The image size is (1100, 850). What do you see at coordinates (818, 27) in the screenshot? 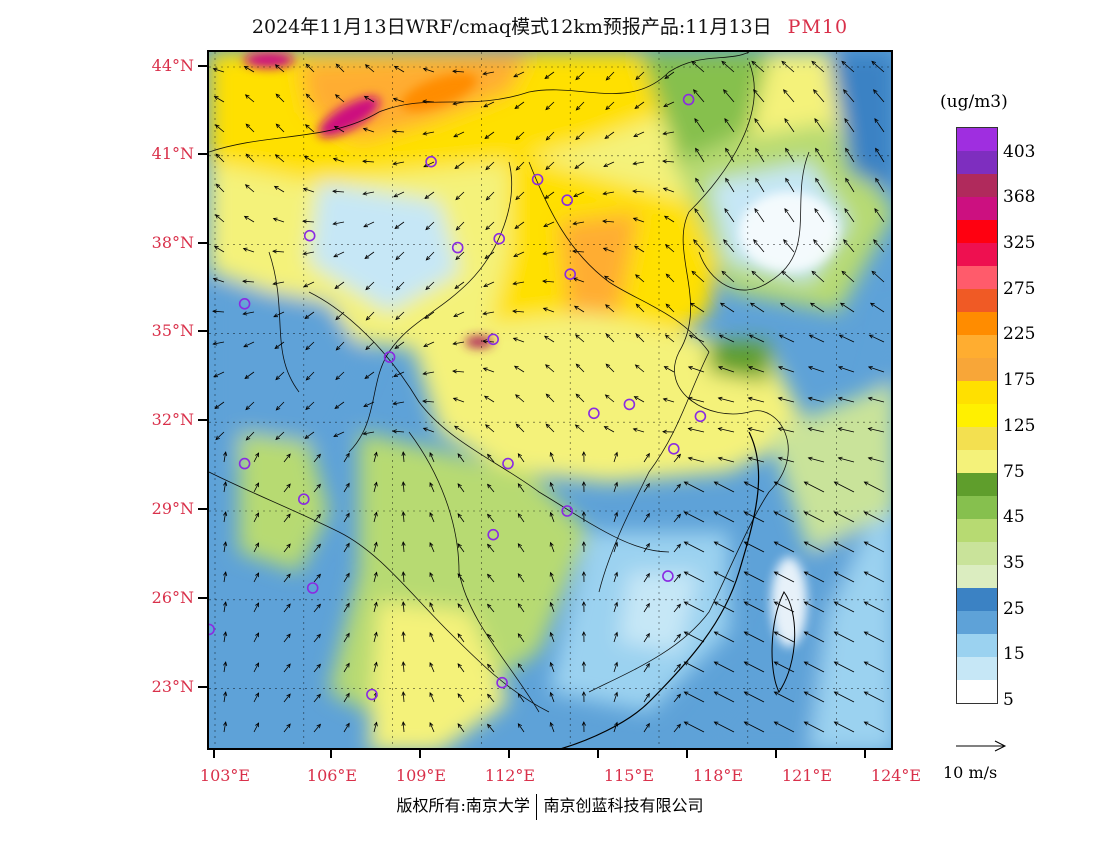
I see `pollutant-label: PM10` at bounding box center [818, 27].